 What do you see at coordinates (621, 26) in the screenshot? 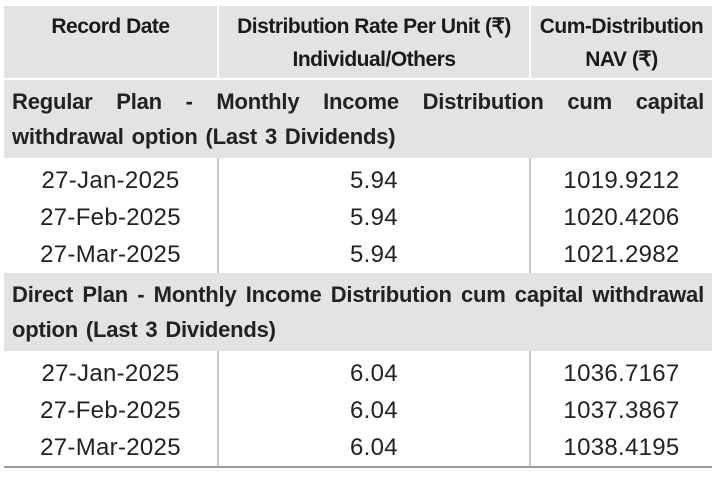
I see `header-nav-line1: Cum-Distribution` at bounding box center [621, 26].